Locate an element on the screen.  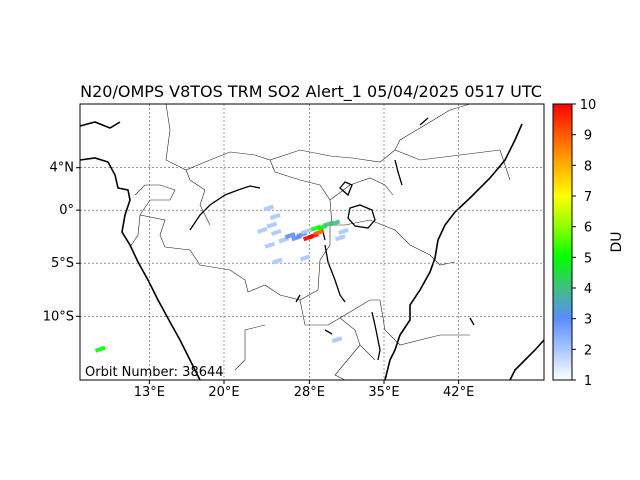
colorbar-tick-label: 6 is located at coordinates (588, 228).